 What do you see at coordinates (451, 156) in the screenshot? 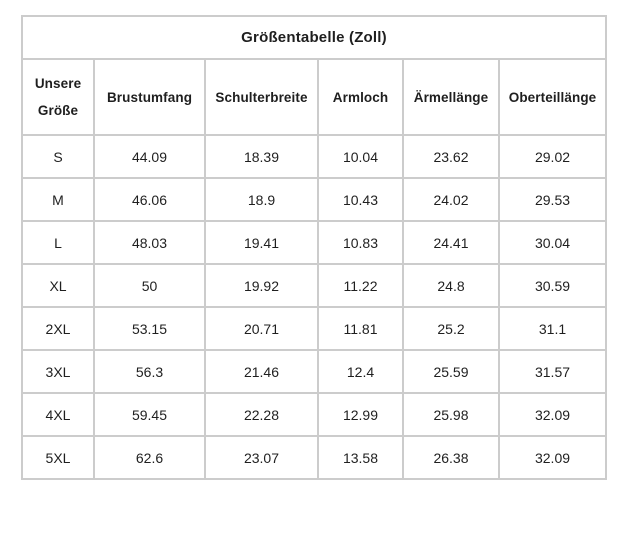
I see `measurement-cell: 23.62` at bounding box center [451, 156].